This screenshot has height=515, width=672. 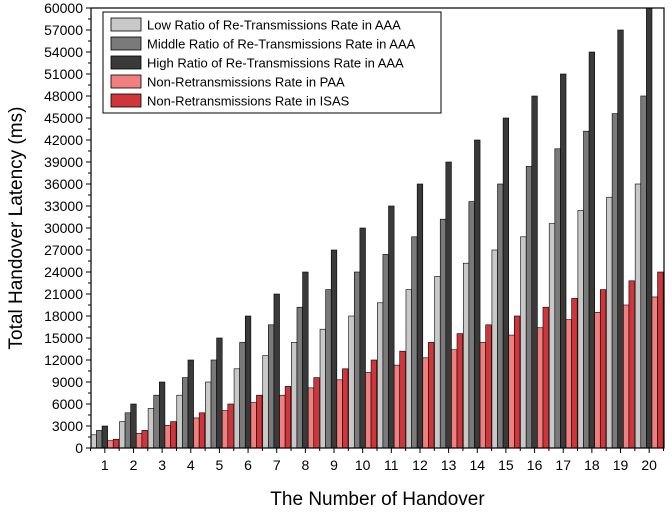 What do you see at coordinates (162, 465) in the screenshot?
I see `x-tick-label: 3` at bounding box center [162, 465].